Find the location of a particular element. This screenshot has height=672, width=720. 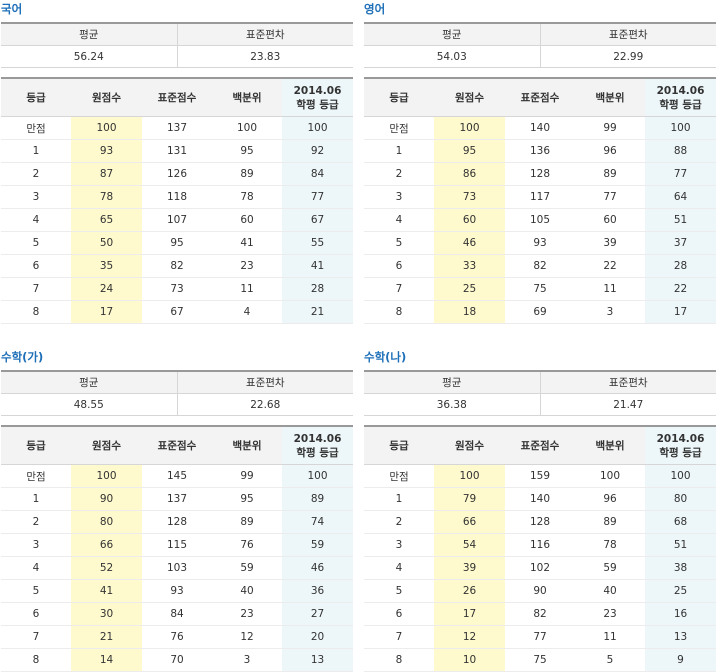

table-row: 2 87 126 89 84 is located at coordinates (177, 174).